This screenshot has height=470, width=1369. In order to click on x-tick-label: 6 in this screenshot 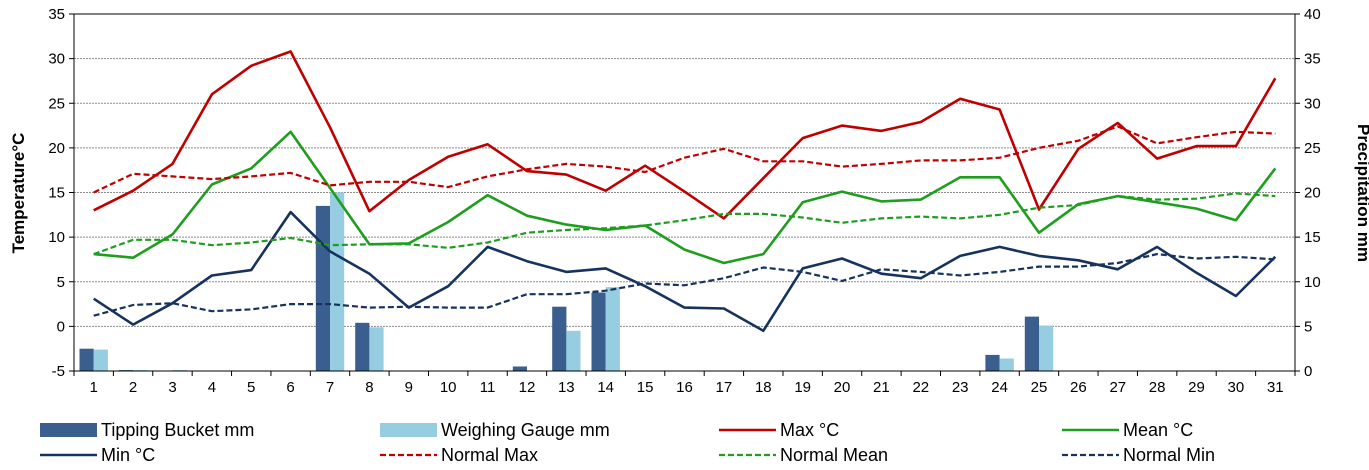, I will do `click(290, 387)`.